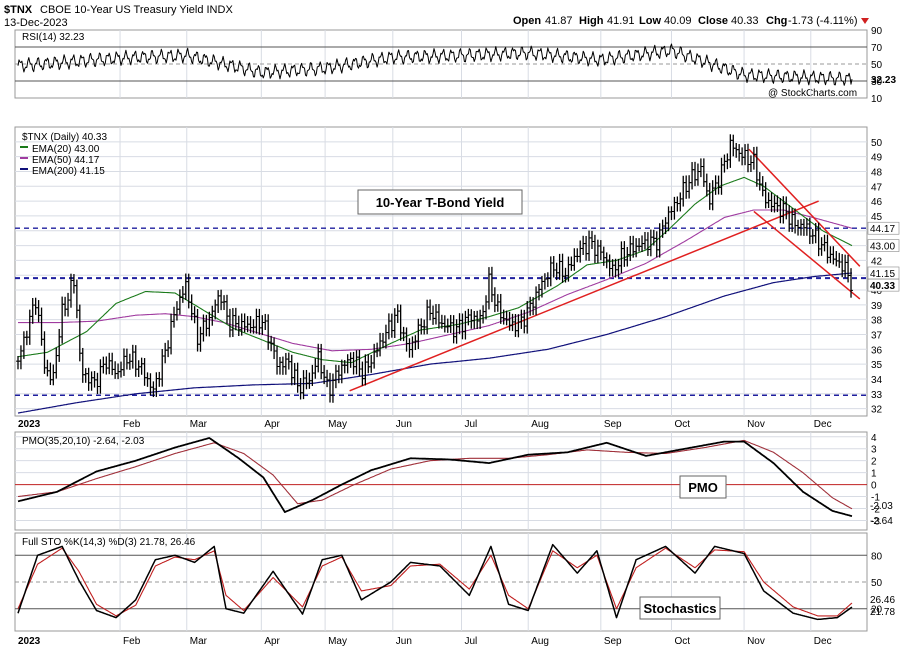 The image size is (900, 655). I want to click on pmo-annotation: PMO, so click(703, 487).